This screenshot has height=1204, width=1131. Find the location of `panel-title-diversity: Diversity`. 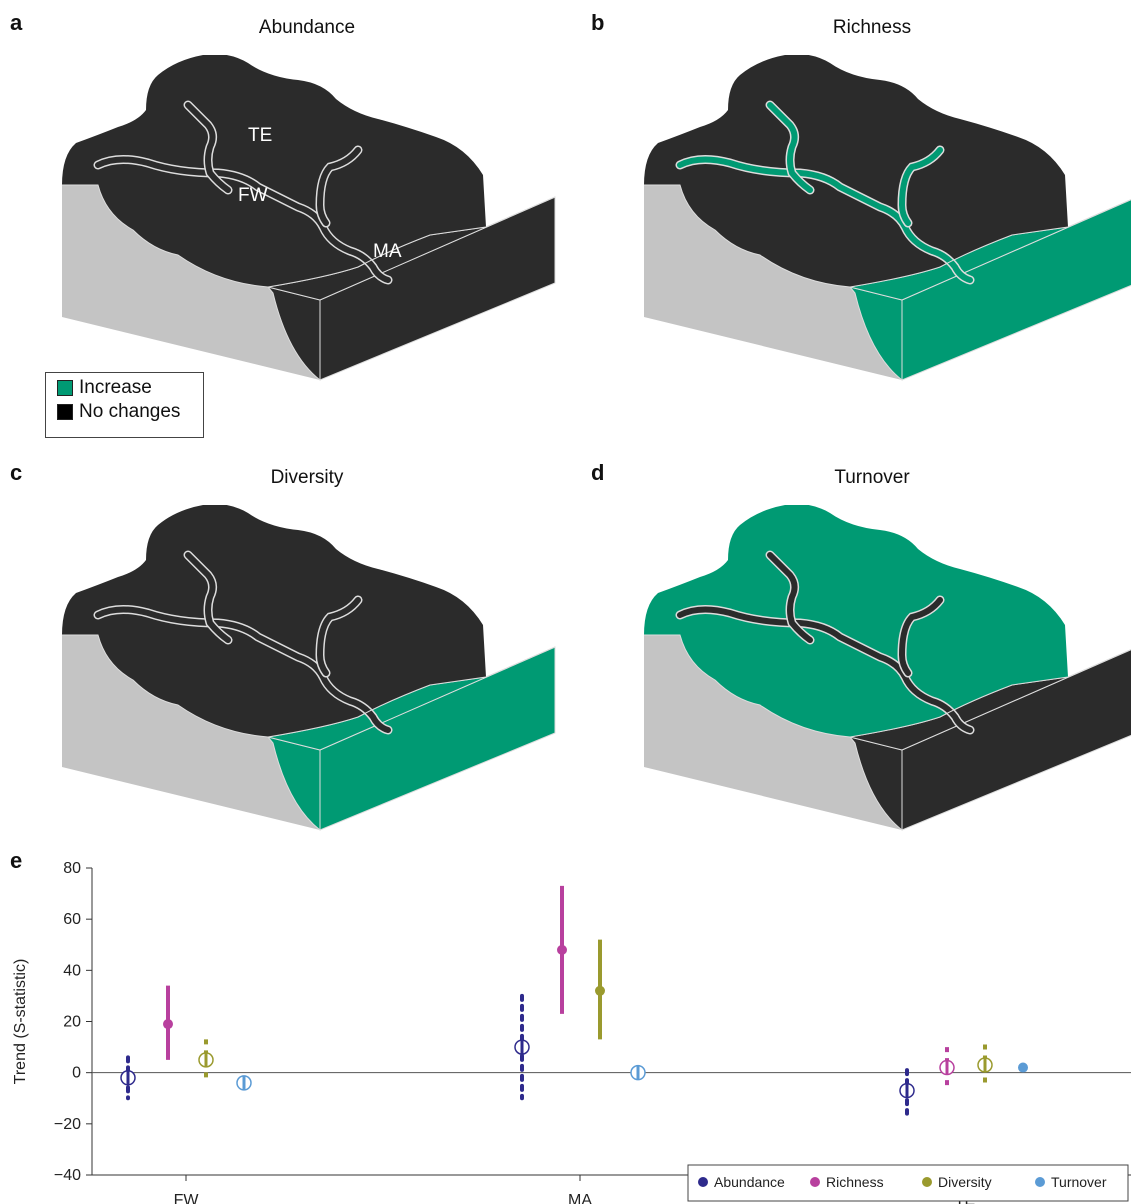

panel-title-diversity: Diversity is located at coordinates (307, 477).